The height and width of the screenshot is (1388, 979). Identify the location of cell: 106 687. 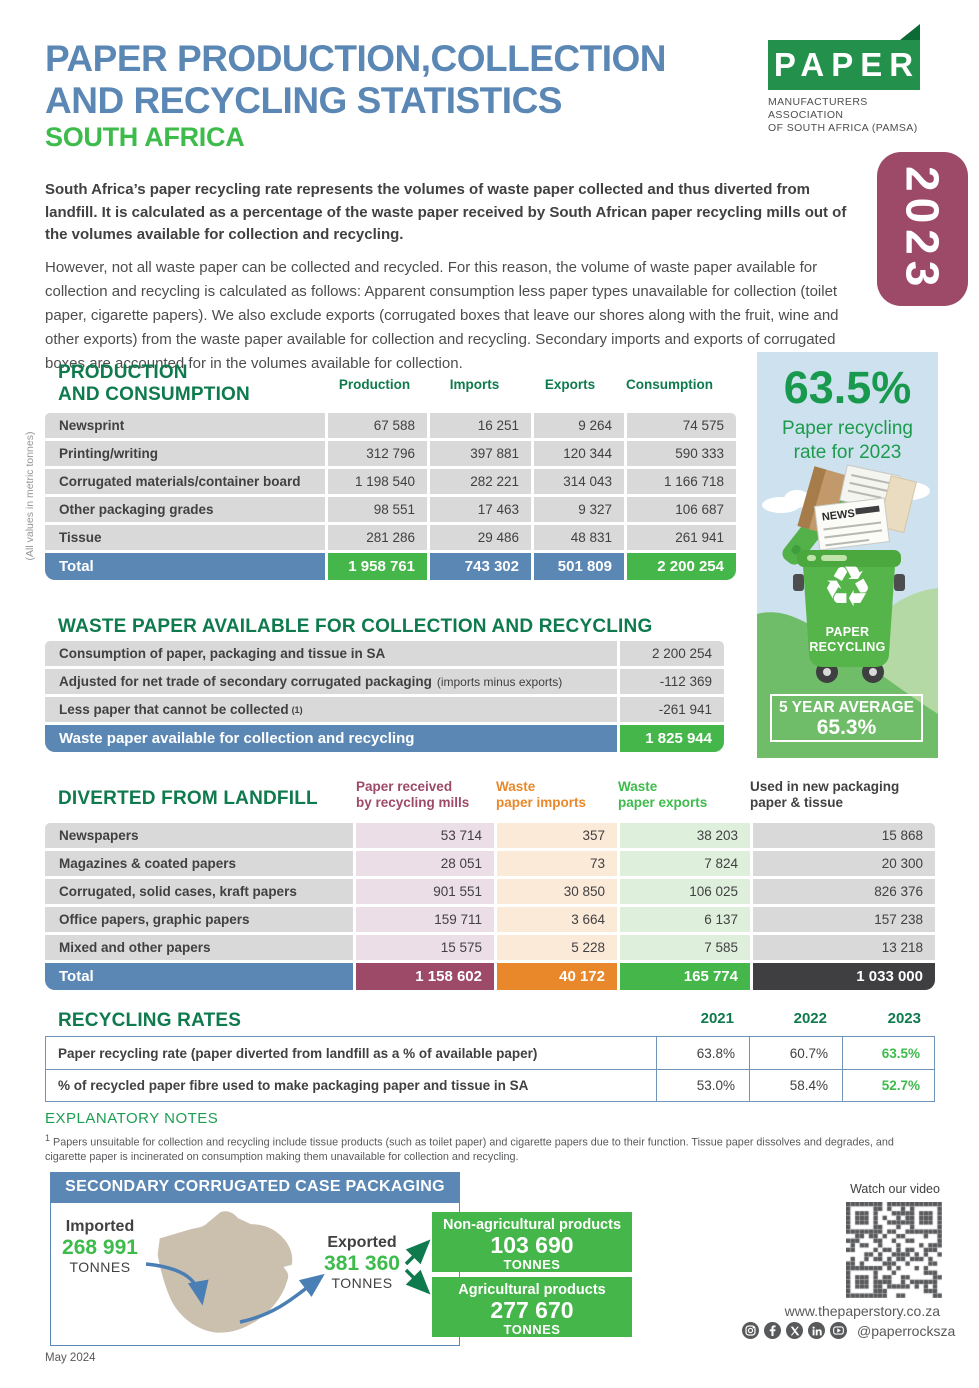
(681, 509).